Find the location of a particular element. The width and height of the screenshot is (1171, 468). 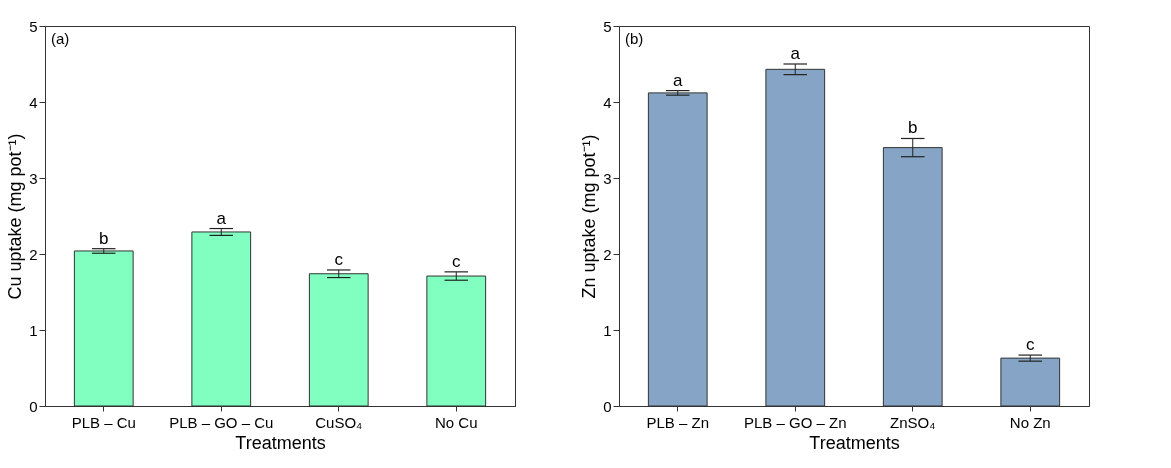

y-axis-title: Cu uptake (mg pot⁻¹) is located at coordinates (15, 216).